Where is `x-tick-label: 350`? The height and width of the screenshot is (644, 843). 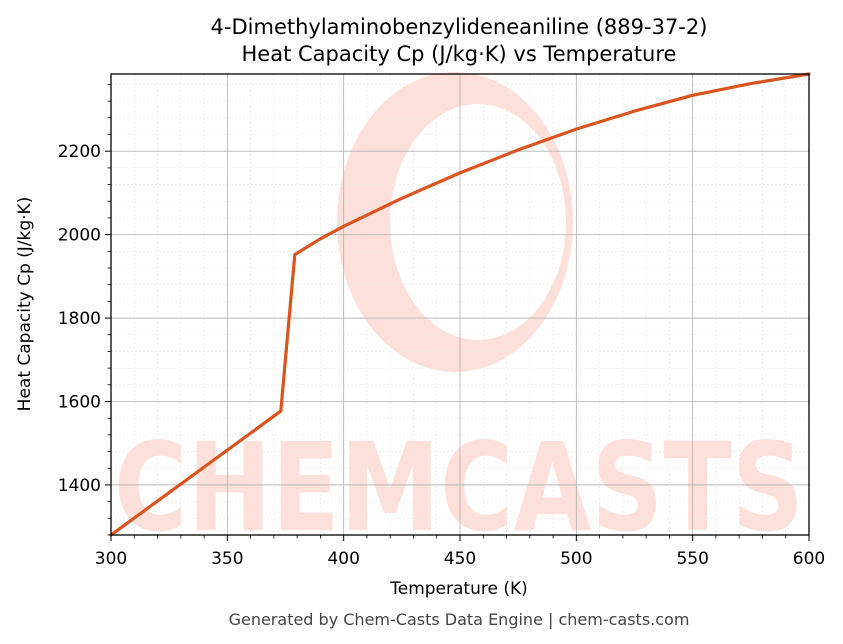 x-tick-label: 350 is located at coordinates (227, 559).